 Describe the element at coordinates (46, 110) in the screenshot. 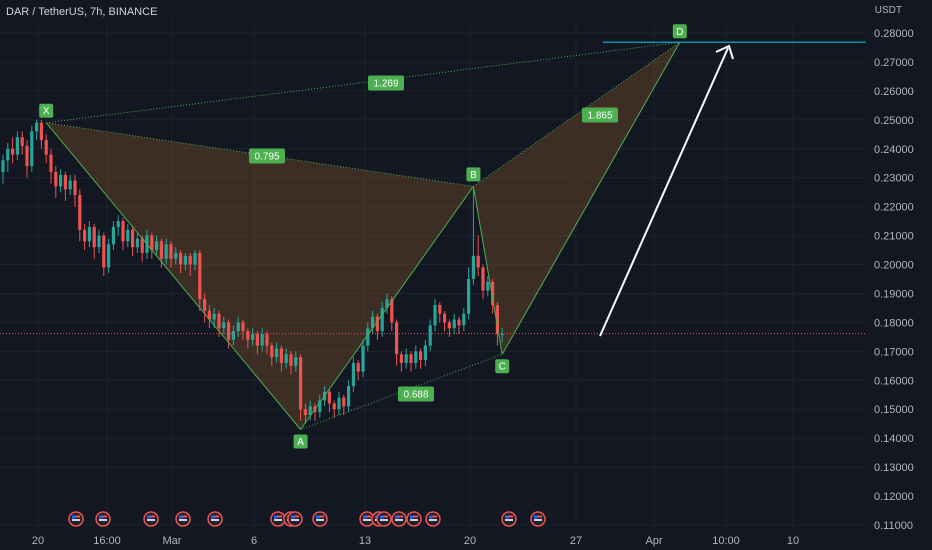

I see `point-label-x: X` at that location.